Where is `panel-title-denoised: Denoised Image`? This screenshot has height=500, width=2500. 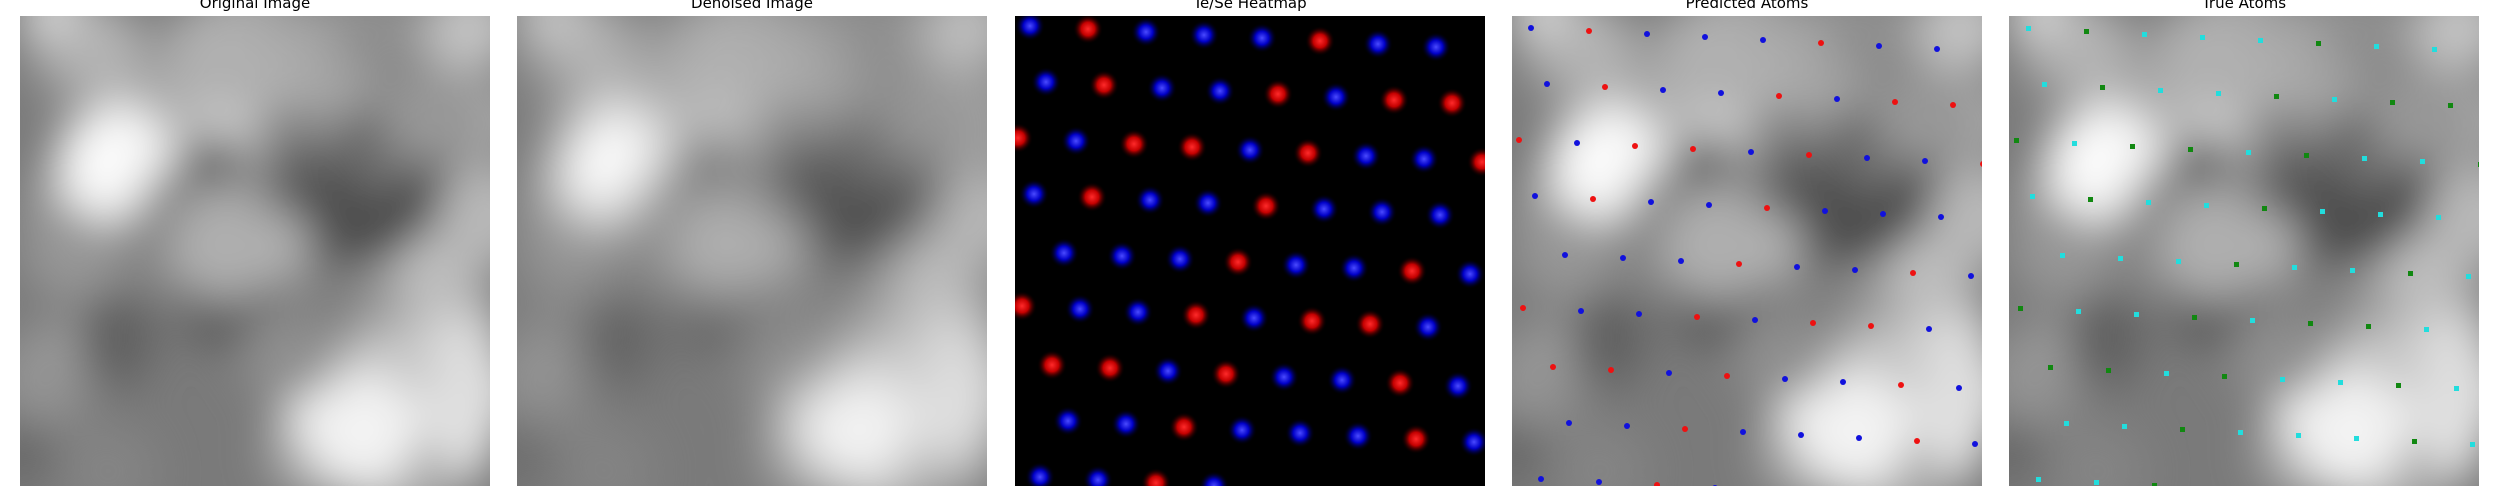 panel-title-denoised: Denoised Image is located at coordinates (752, 6).